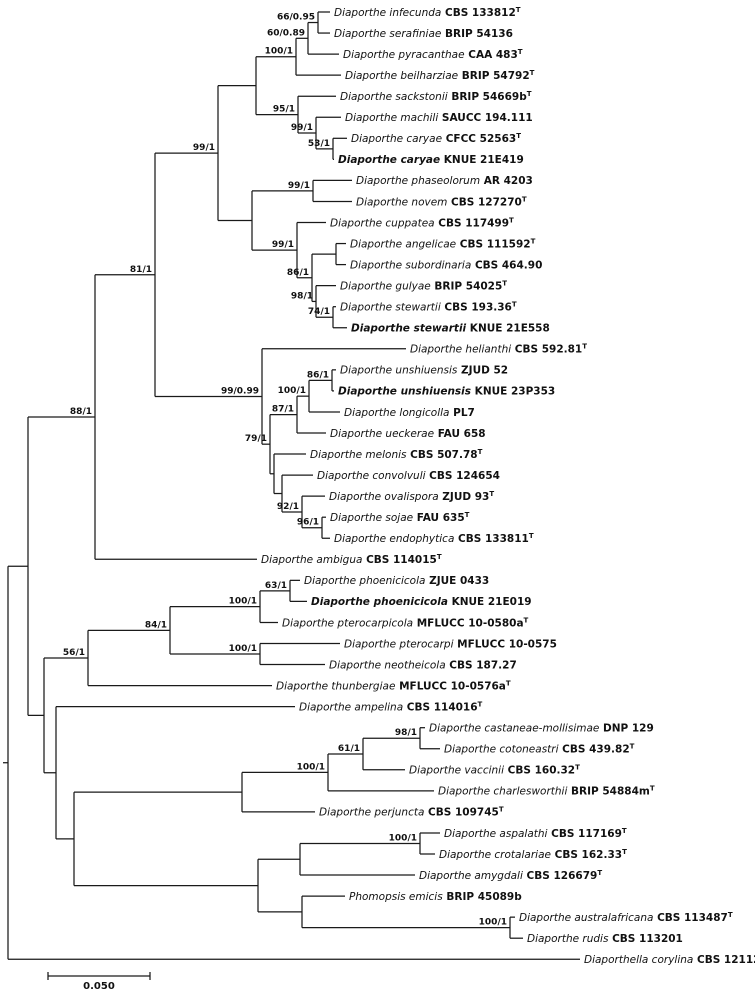 The image size is (755, 993). Describe the element at coordinates (446, 265) in the screenshot. I see `tip-label: Diaporthe subordinaria CBS 464.90` at that location.